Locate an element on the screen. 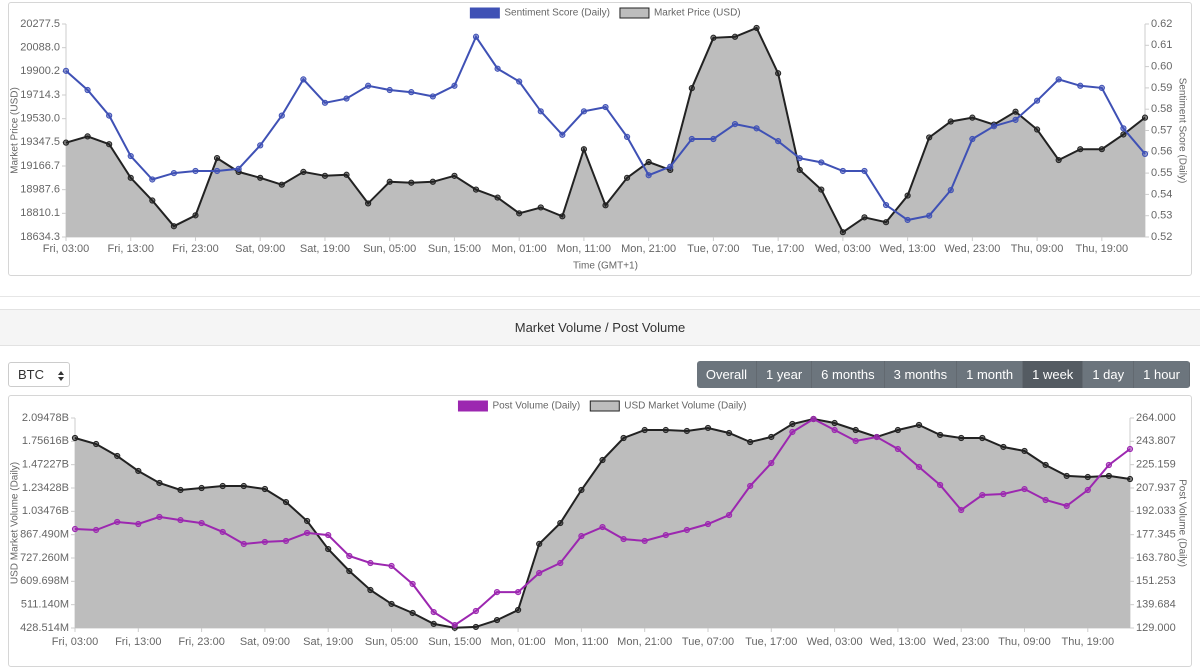 Image resolution: width=1200 pixels, height=667 pixels. range-button: 1 day is located at coordinates (1109, 374).